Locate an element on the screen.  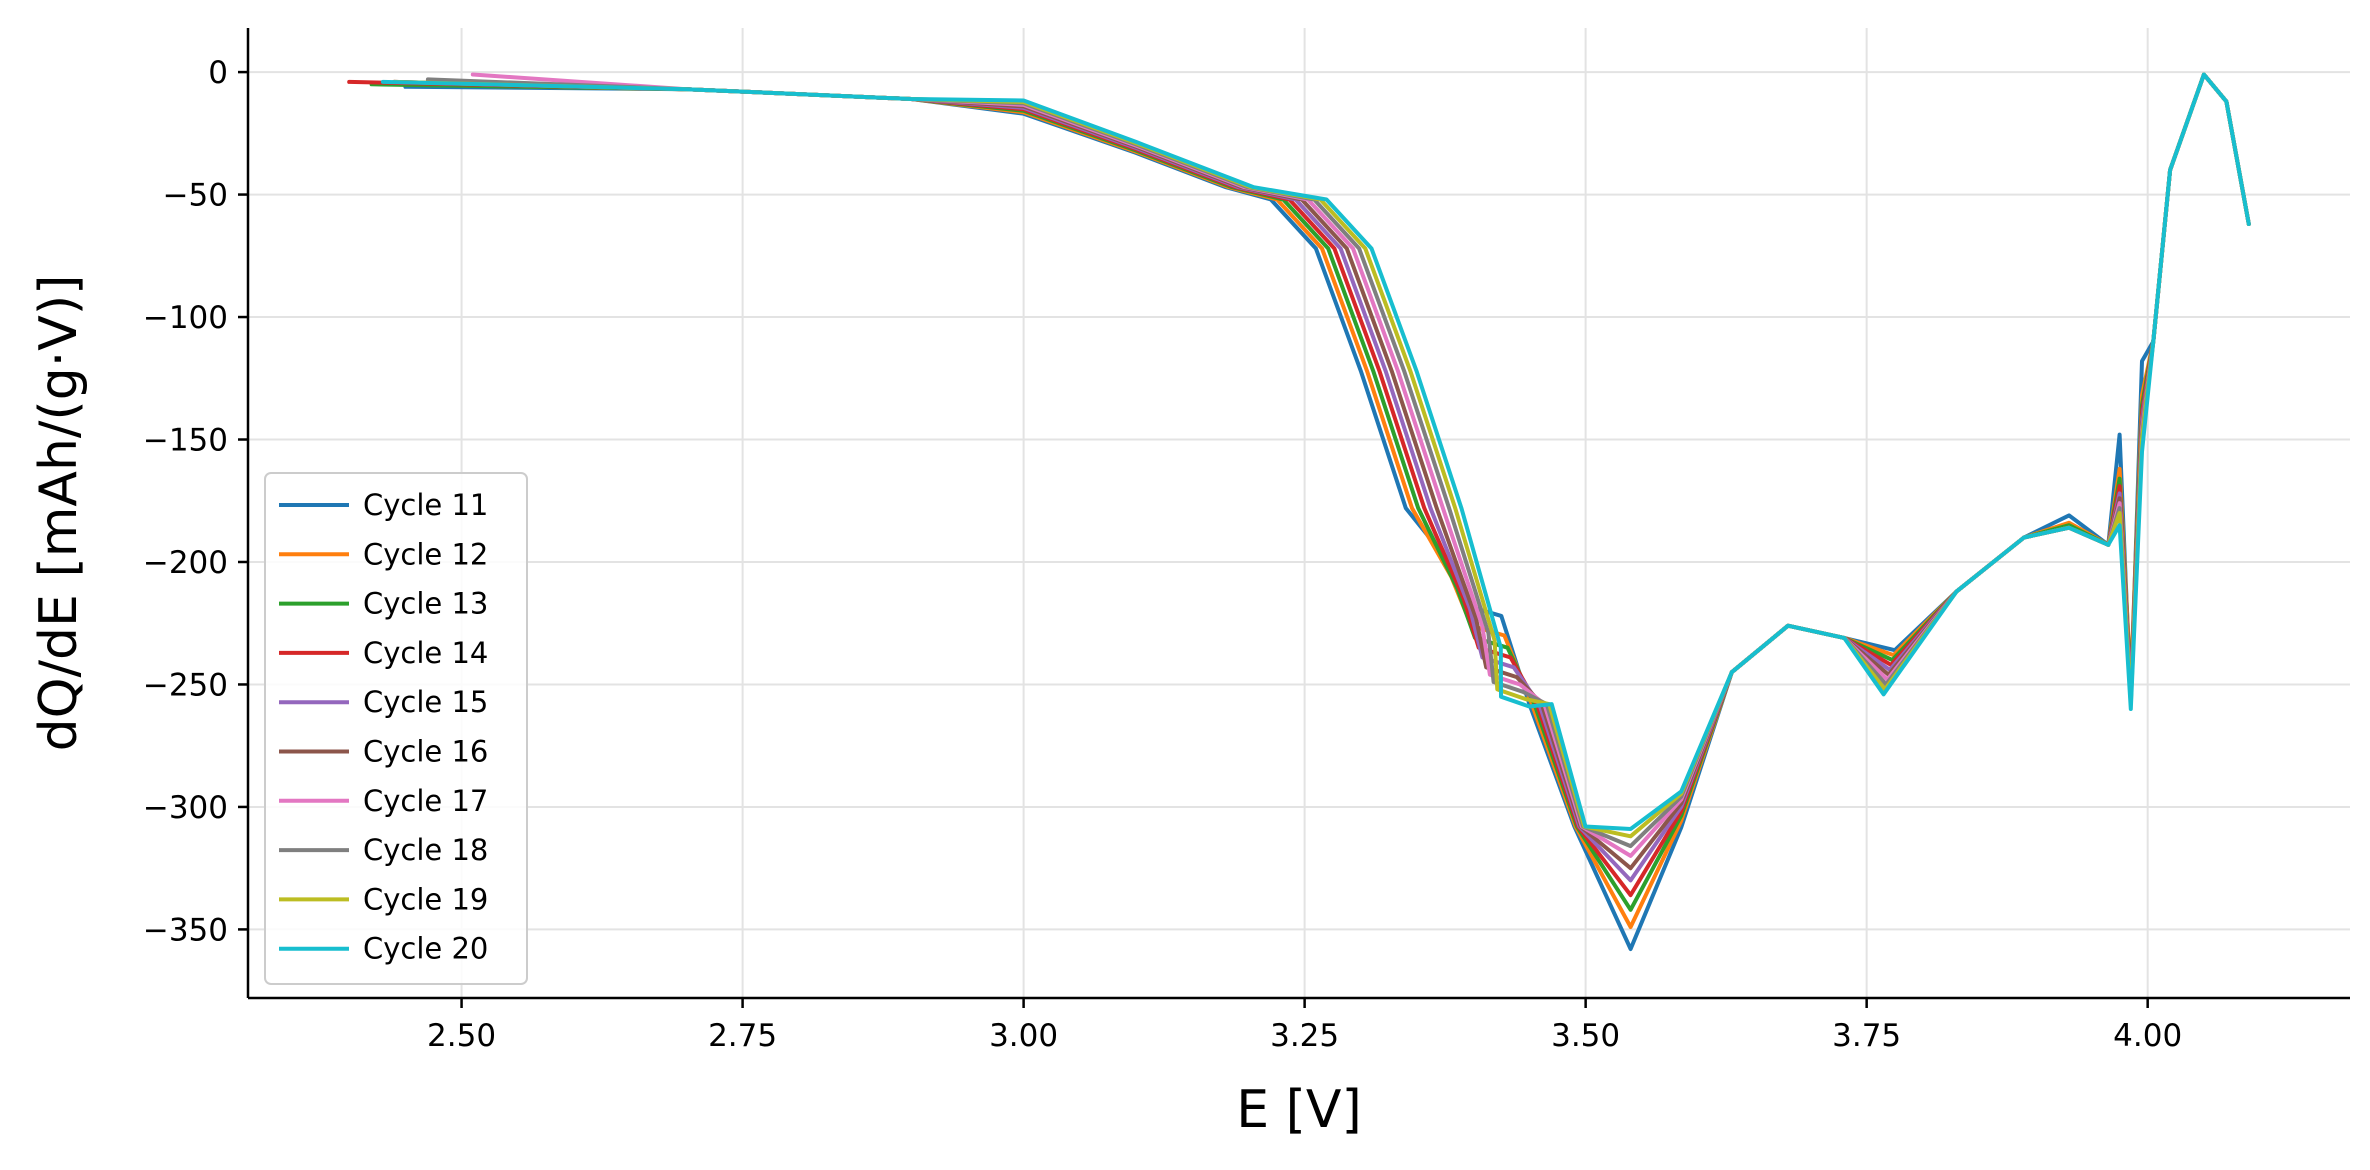
legend-label-cycle-15: Cycle 15 is located at coordinates (425, 702).